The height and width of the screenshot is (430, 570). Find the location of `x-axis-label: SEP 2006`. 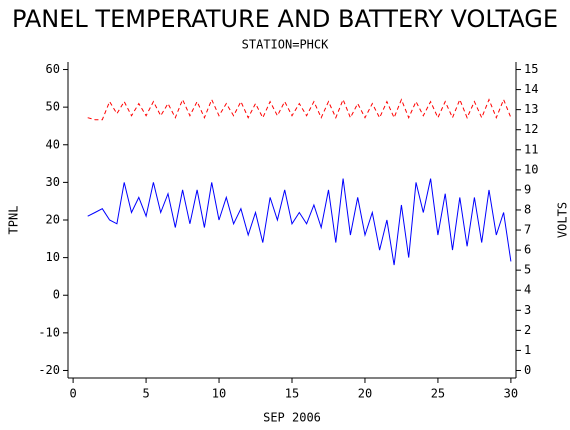

x-axis-label: SEP 2006 is located at coordinates (292, 418).